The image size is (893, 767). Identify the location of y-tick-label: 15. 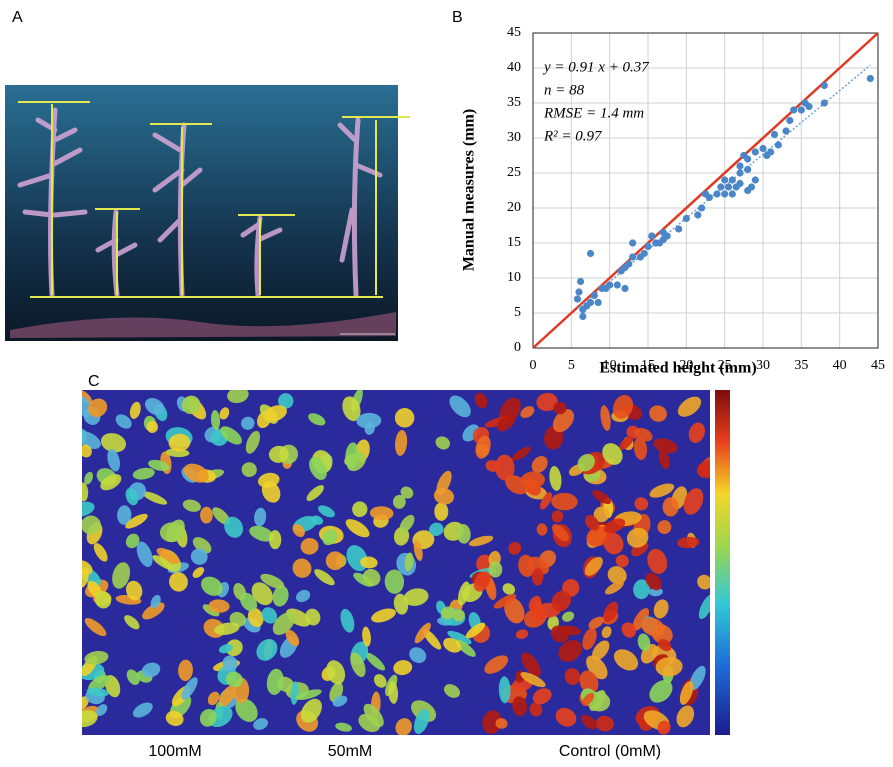
(514, 242).